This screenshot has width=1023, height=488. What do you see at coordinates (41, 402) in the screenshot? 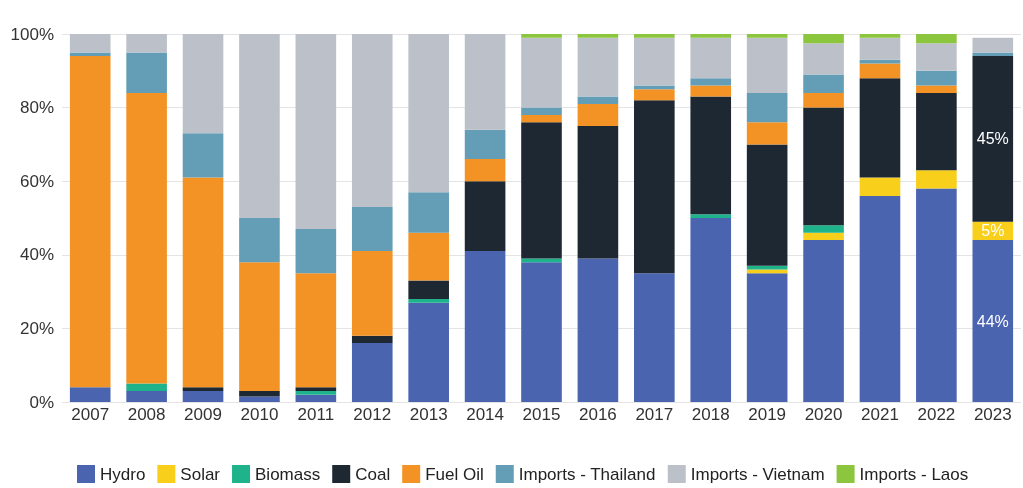
I see `y-tick-label: 0%` at bounding box center [41, 402].